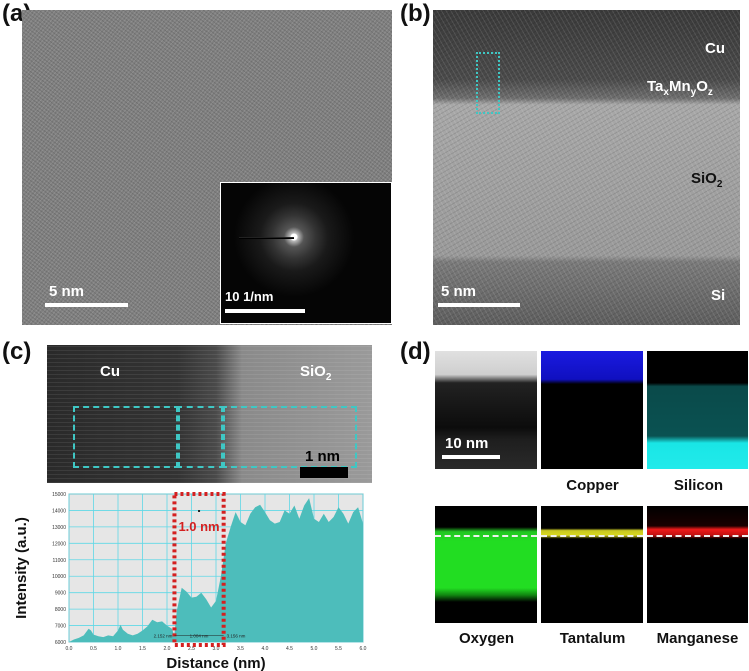 This screenshot has width=749, height=671. What do you see at coordinates (240, 649) in the screenshot?
I see `x-tick-label: 3.5` at bounding box center [240, 649].